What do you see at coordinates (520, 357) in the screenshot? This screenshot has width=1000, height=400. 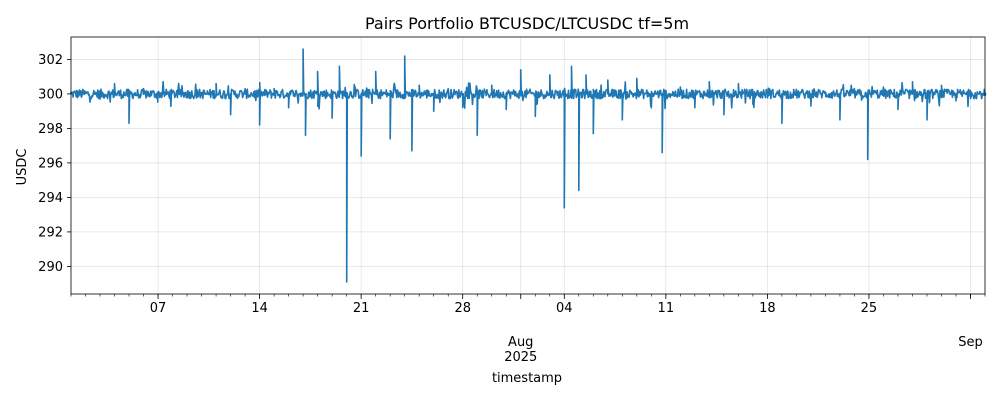 I see `x-tick-sublabel: 2025` at bounding box center [520, 357].